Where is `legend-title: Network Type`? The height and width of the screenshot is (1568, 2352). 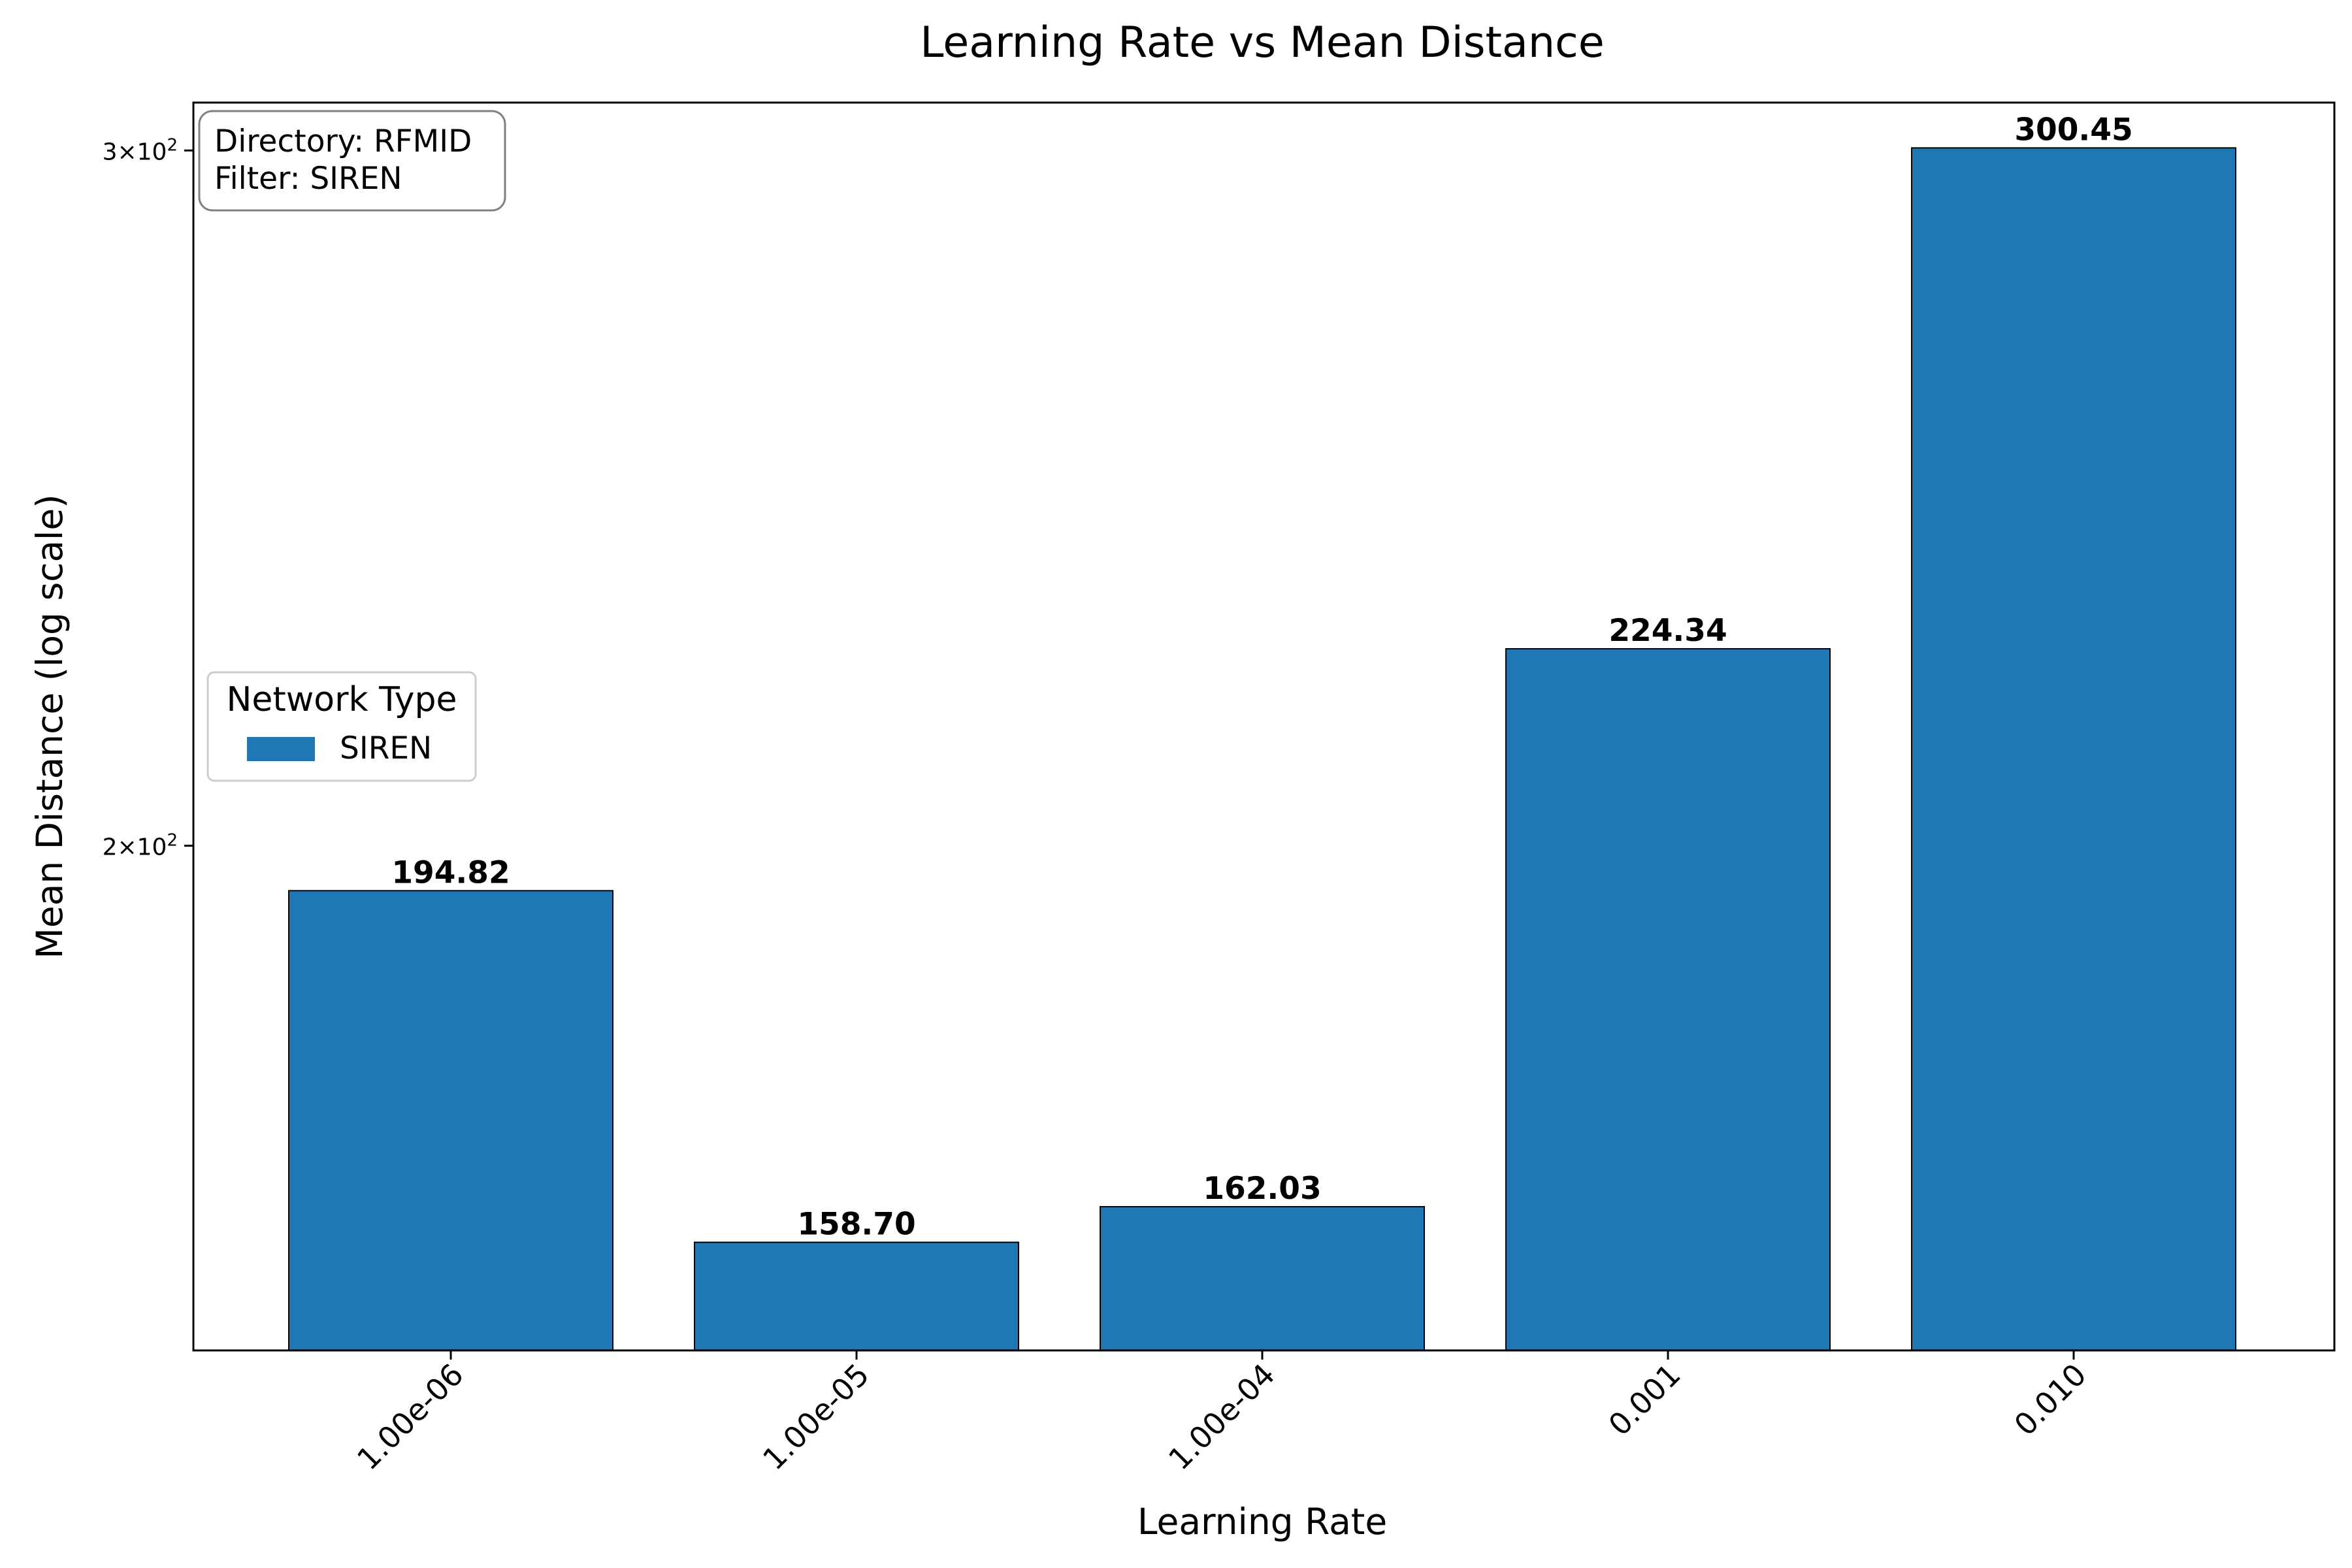 legend-title: Network Type is located at coordinates (341, 699).